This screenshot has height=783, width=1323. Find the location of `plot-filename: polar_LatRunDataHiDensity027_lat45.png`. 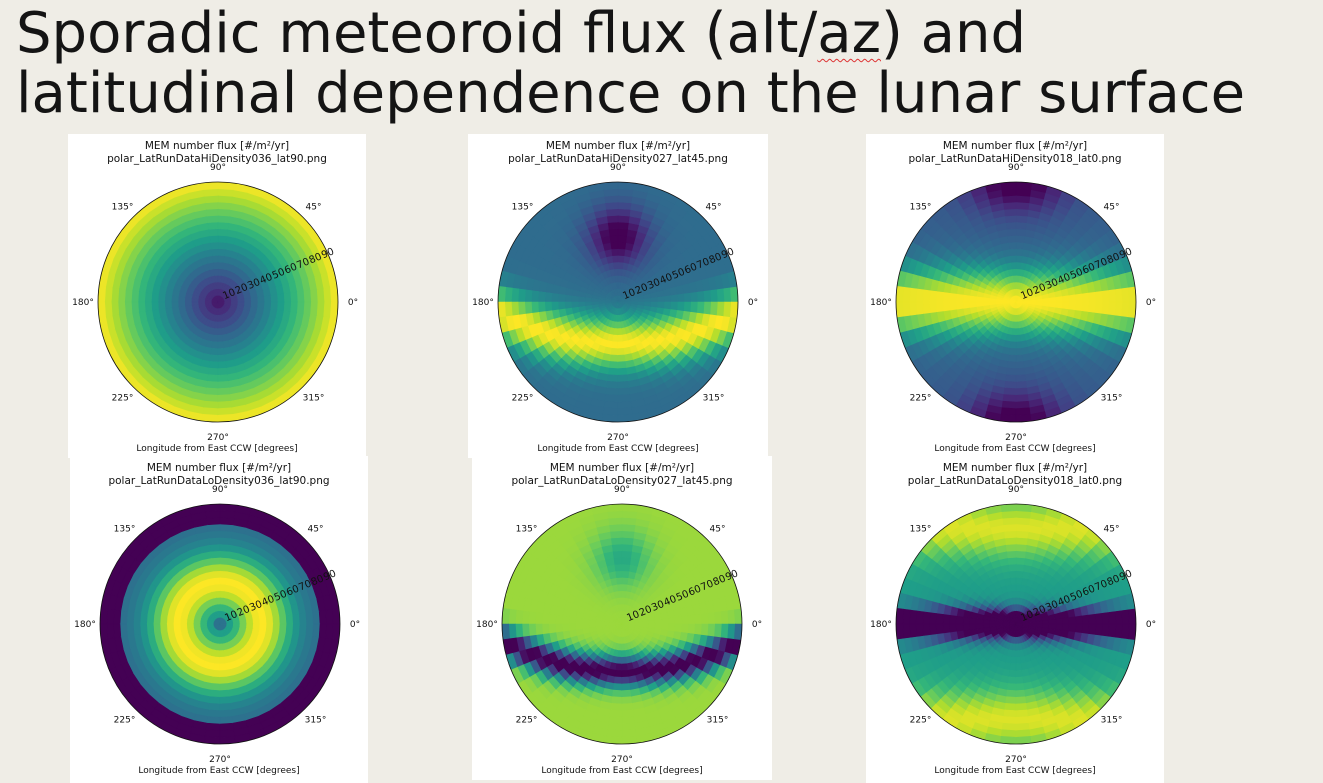

plot-filename: polar_LatRunDataHiDensity027_lat45.png is located at coordinates (618, 159).